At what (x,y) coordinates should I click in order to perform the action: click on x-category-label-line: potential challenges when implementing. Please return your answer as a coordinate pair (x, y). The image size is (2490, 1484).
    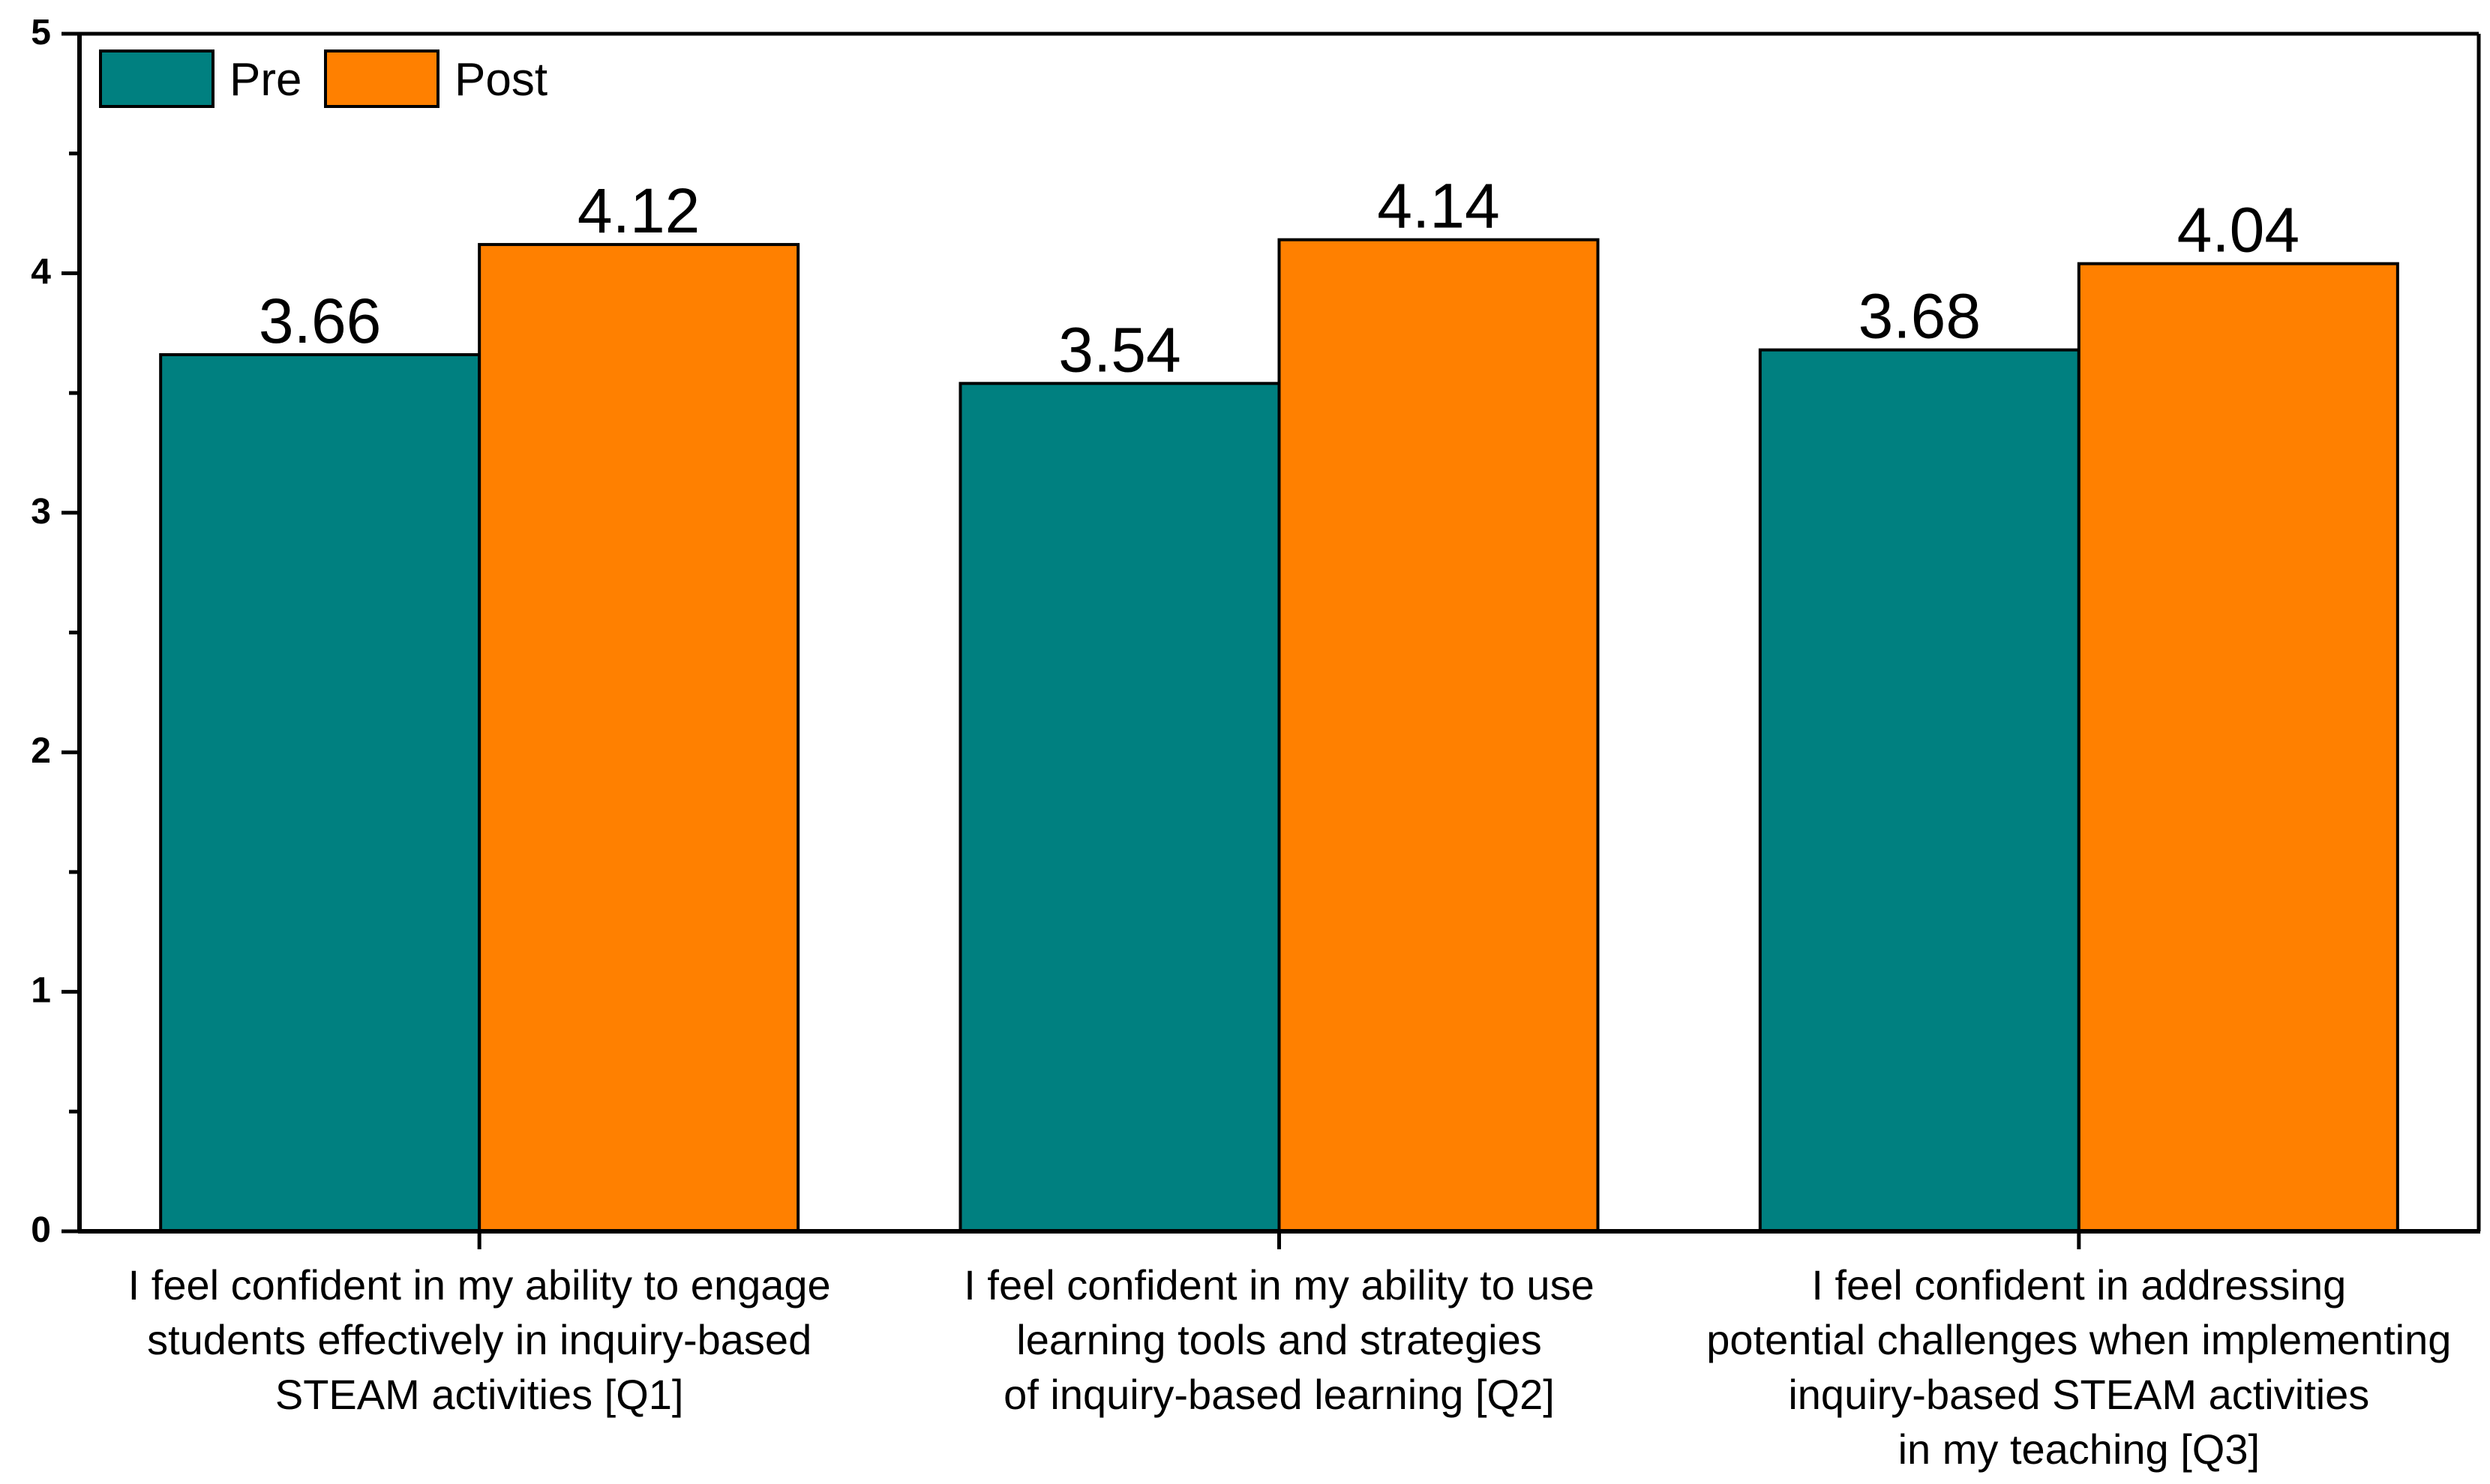
    Looking at the image, I should click on (2078, 1339).